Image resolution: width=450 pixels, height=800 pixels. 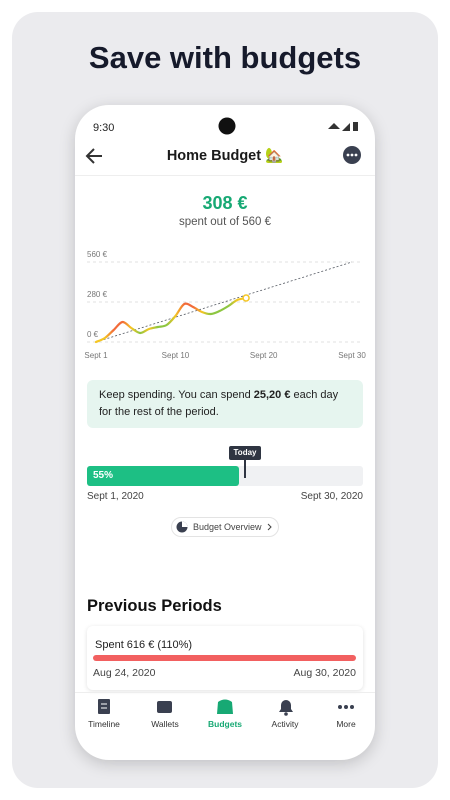 I want to click on x-tick-label: Sept 30, so click(x=352, y=355).